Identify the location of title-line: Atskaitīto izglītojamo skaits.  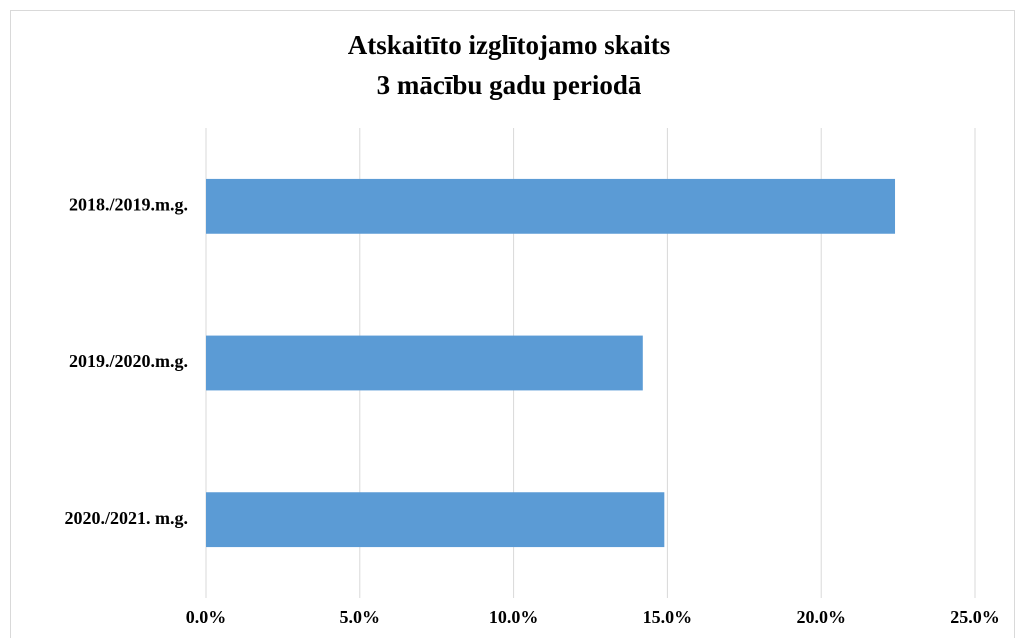
(509, 45).